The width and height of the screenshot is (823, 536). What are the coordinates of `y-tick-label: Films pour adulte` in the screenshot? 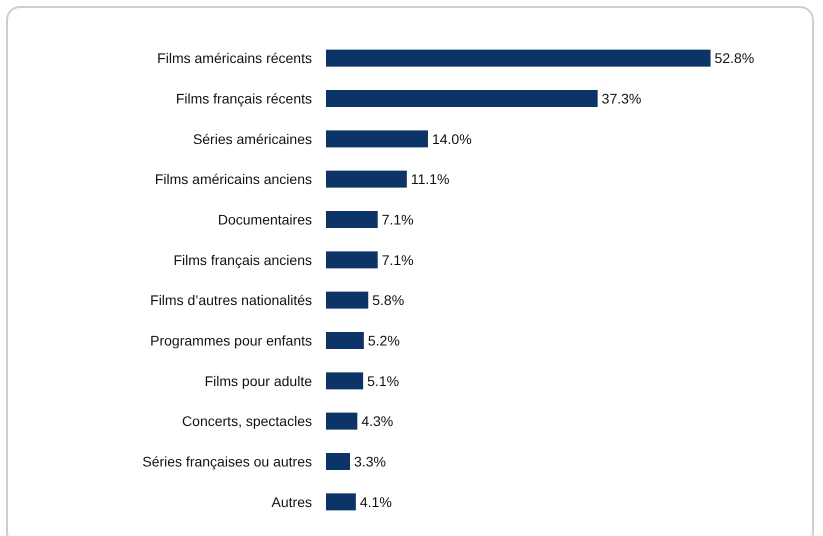 It's located at (258, 380).